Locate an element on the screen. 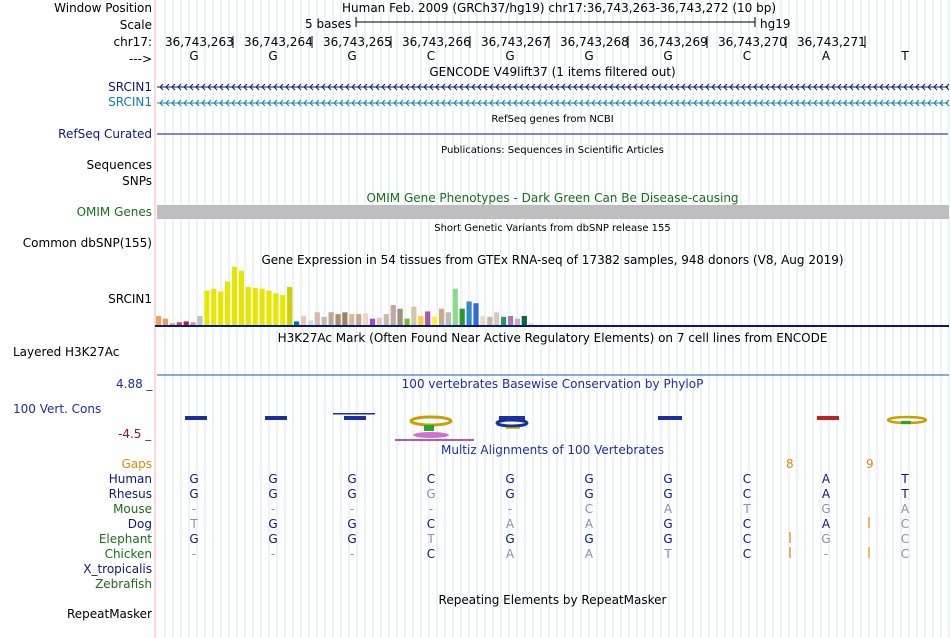 The image size is (950, 638). ruler-coordinate: 36,743,270 is located at coordinates (752, 42).